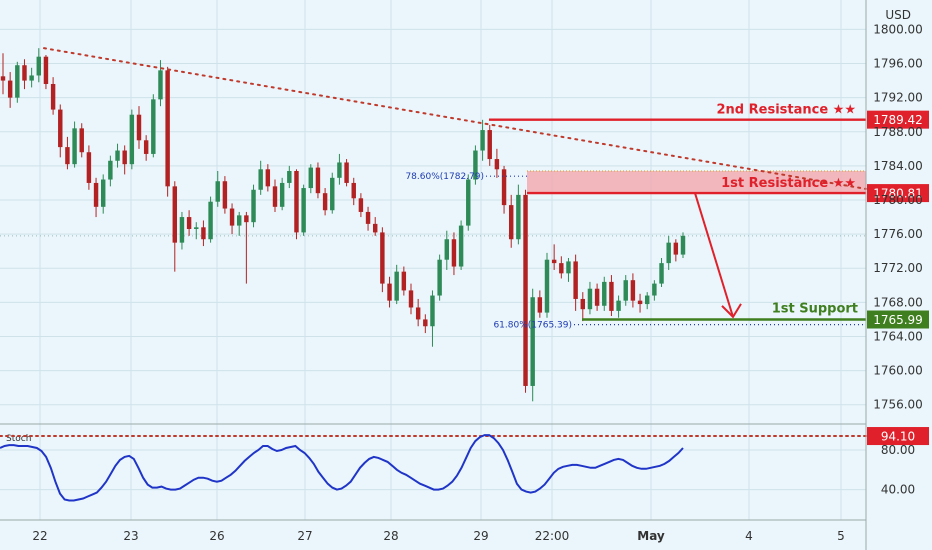  What do you see at coordinates (130, 536) in the screenshot?
I see `time-tick-label: 23` at bounding box center [130, 536].